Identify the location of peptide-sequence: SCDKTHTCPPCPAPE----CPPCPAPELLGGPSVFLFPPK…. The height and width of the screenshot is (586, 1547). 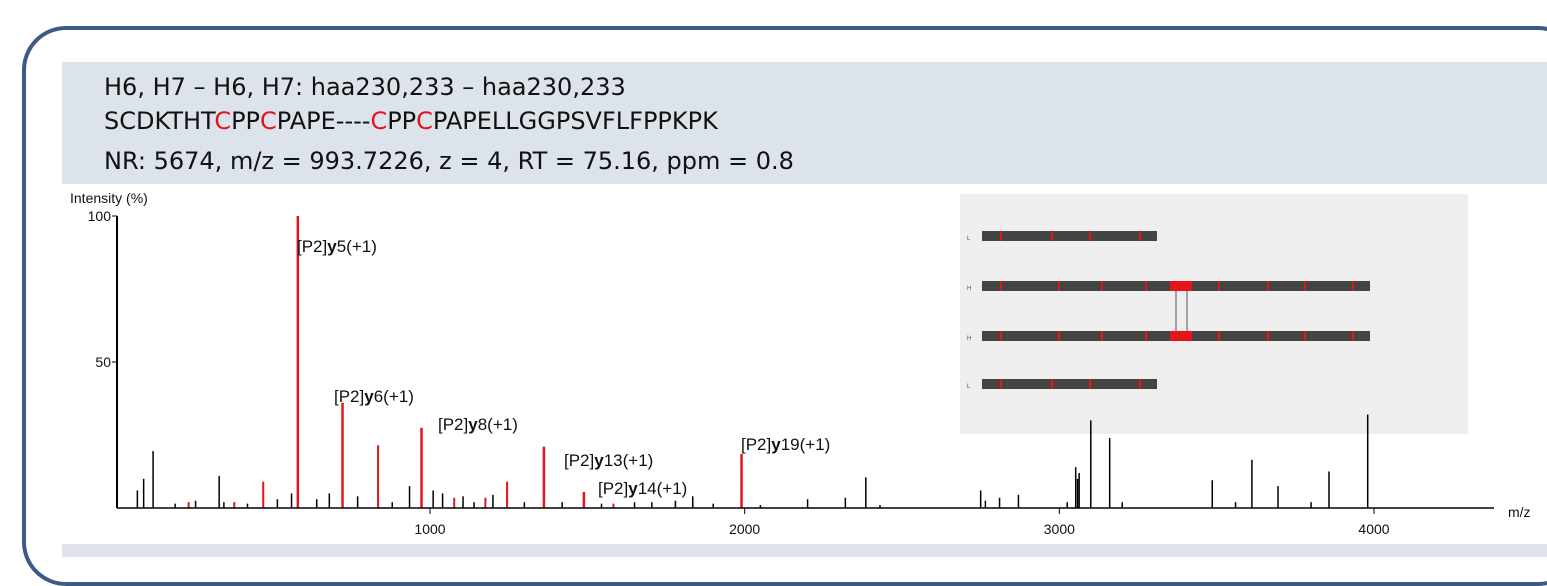
(411, 121).